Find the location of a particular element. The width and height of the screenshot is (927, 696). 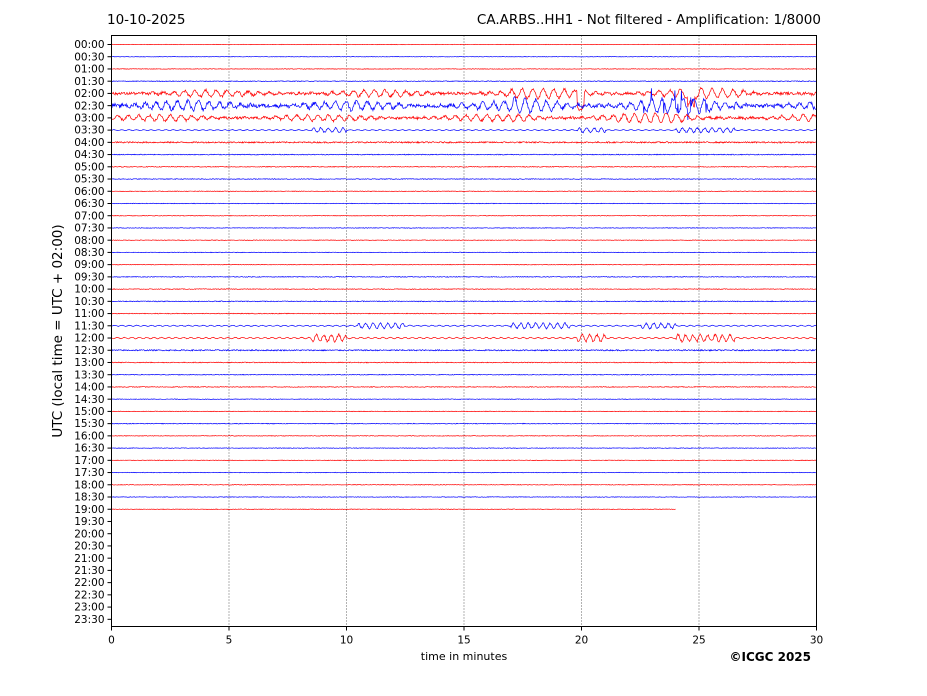

x-tick-label: 5 is located at coordinates (229, 641).